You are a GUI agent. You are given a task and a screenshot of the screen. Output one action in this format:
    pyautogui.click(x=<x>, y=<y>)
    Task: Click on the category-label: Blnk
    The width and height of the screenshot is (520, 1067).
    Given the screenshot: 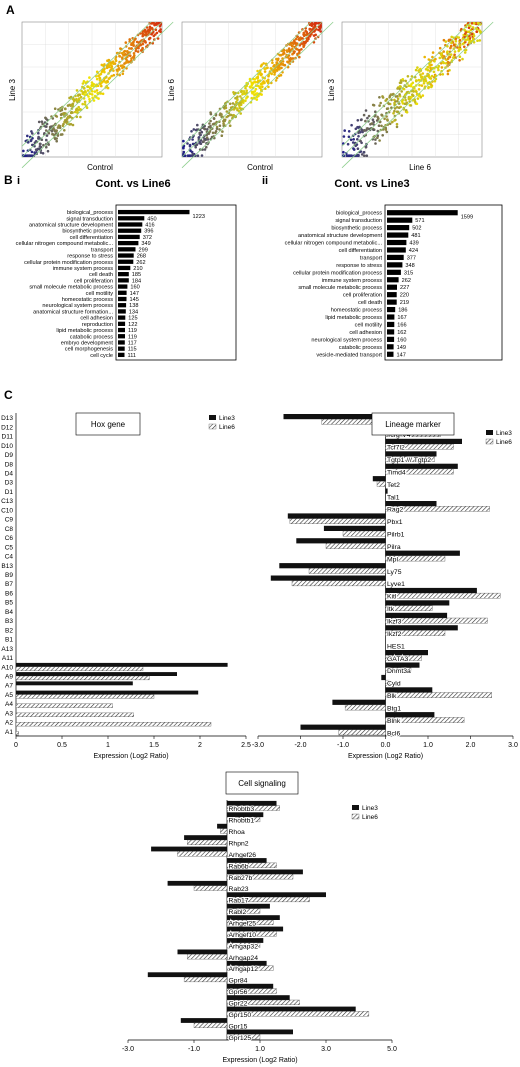 What is the action you would take?
    pyautogui.click(x=394, y=721)
    